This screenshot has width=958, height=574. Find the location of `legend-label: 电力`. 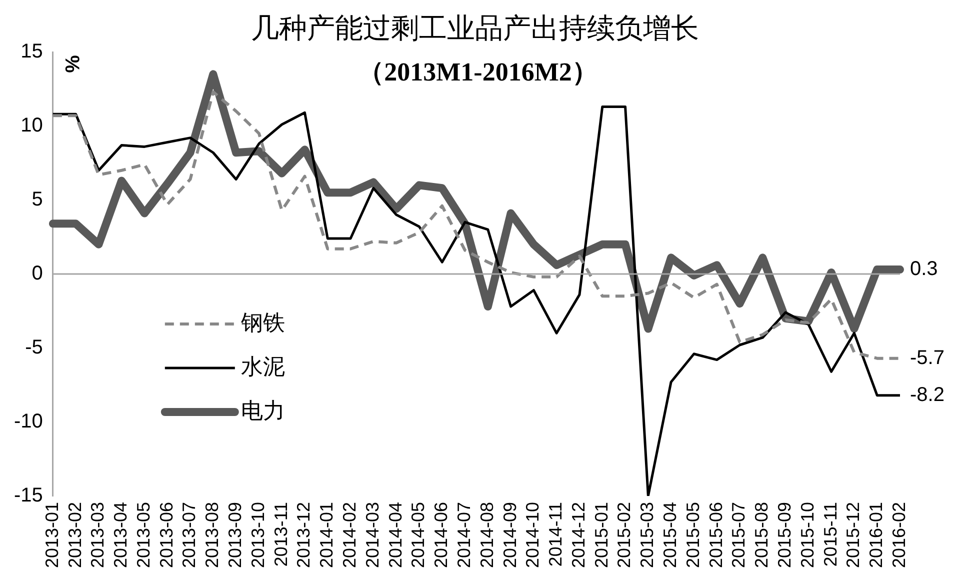

legend-label: 电力 is located at coordinates (262, 411).